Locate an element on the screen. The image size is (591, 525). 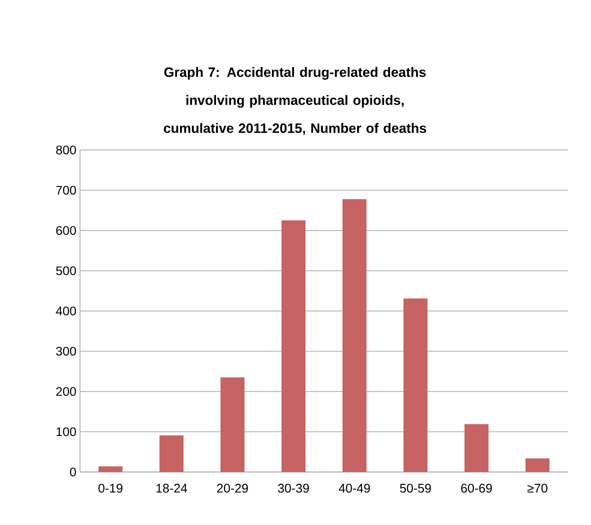
y-tick-label: 700 is located at coordinates (66, 190).